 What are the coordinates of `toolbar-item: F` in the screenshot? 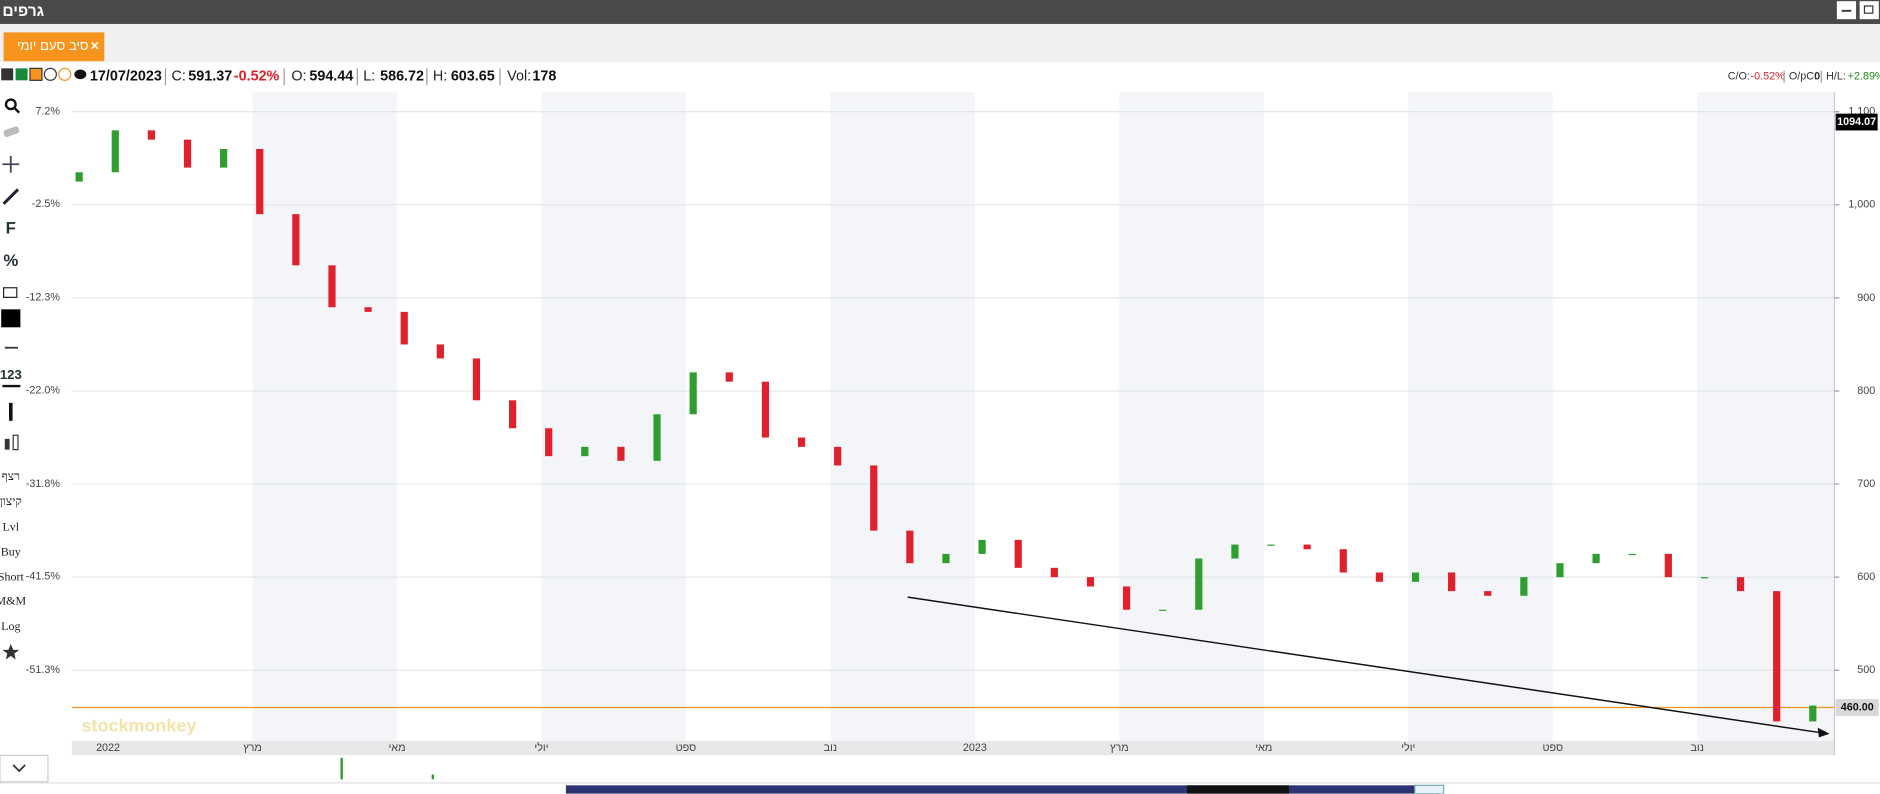 It's located at (11, 227).